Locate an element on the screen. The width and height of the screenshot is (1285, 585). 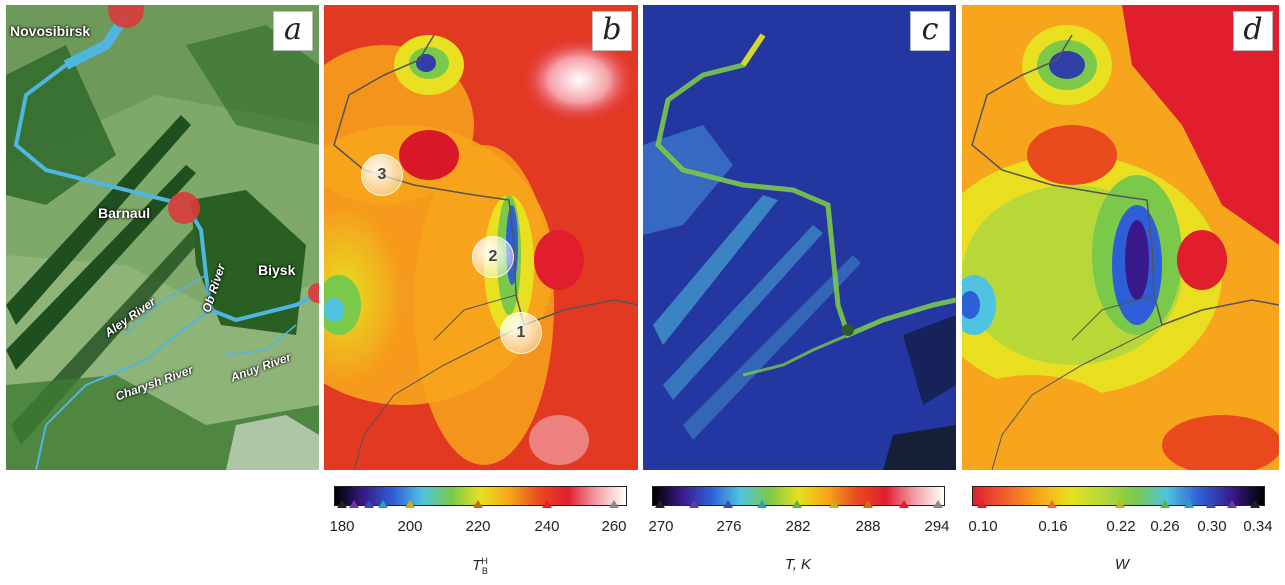
city-label-biysk: Biysk is located at coordinates (277, 270).